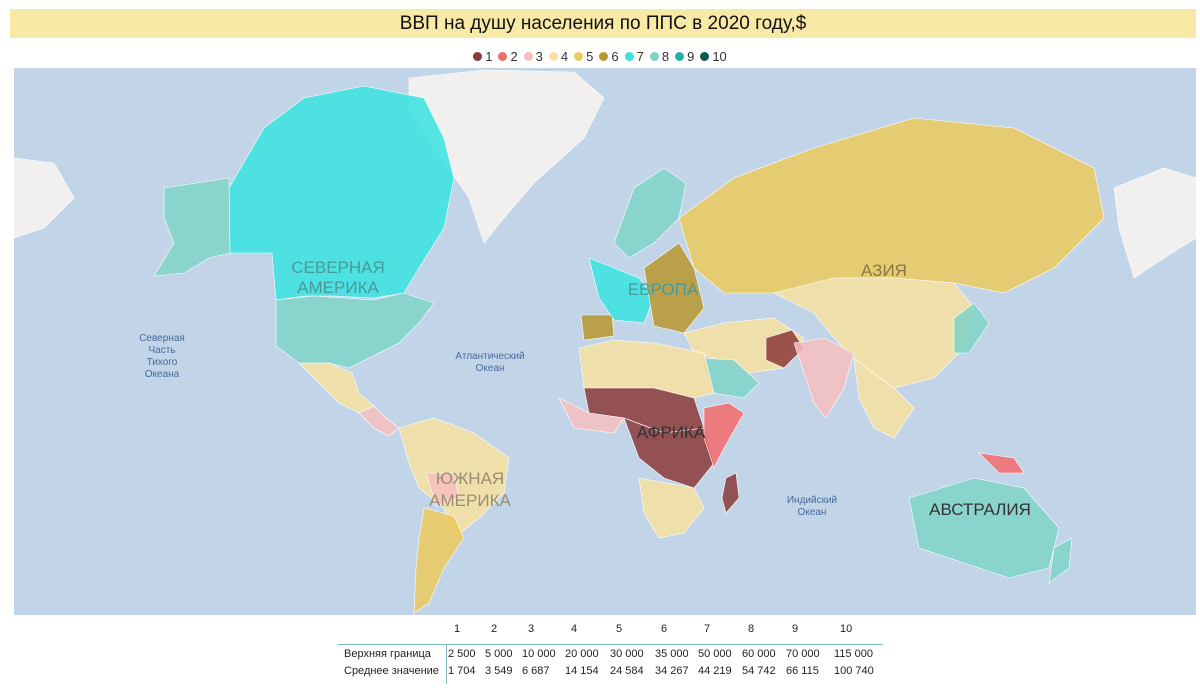  What do you see at coordinates (824, 378) in the screenshot?
I see `region-india` at bounding box center [824, 378].